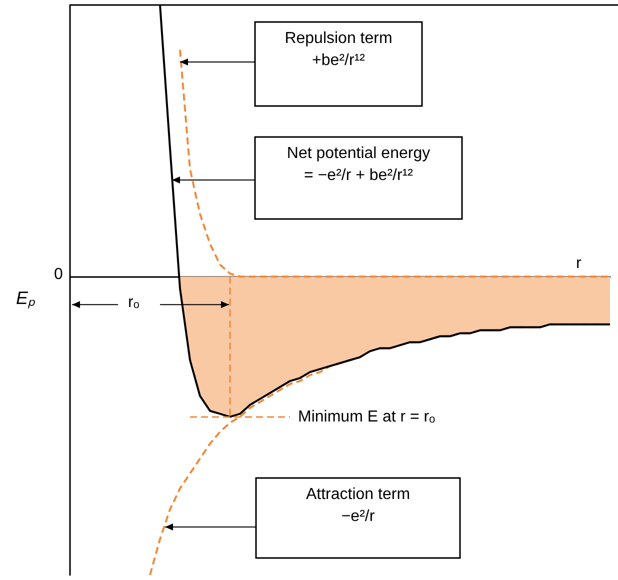 This screenshot has width=618, height=580. What do you see at coordinates (26, 297) in the screenshot?
I see `y-axis-title: Eₚ` at bounding box center [26, 297].